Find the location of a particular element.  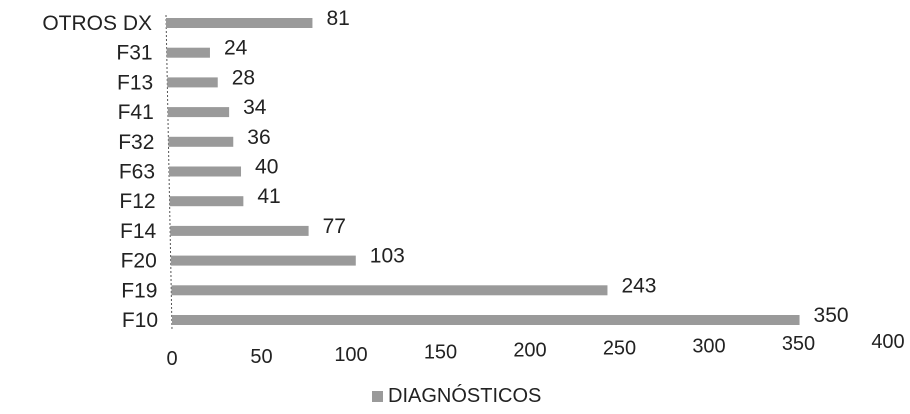

bar-f19 is located at coordinates (389, 290).